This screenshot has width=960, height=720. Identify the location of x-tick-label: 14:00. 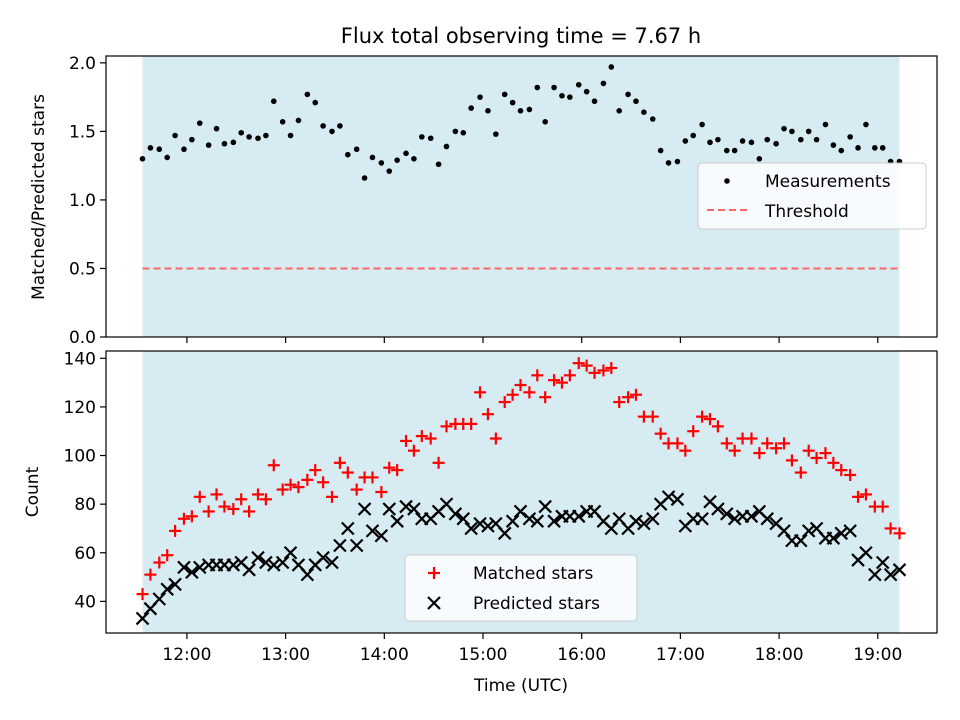
(384, 655).